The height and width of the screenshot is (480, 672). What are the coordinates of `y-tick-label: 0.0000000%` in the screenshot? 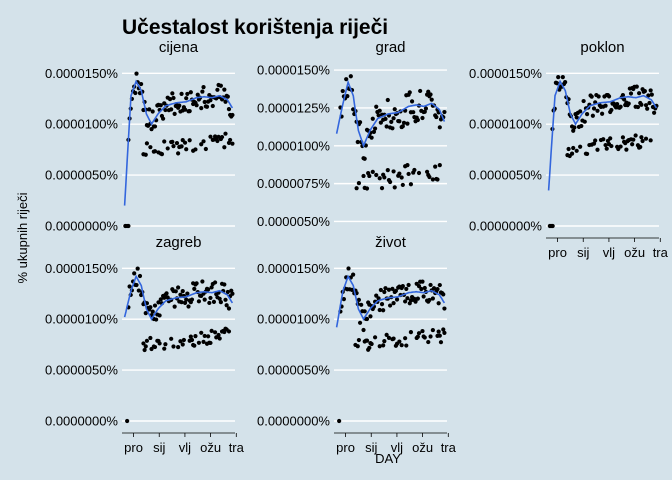 It's located at (505, 226).